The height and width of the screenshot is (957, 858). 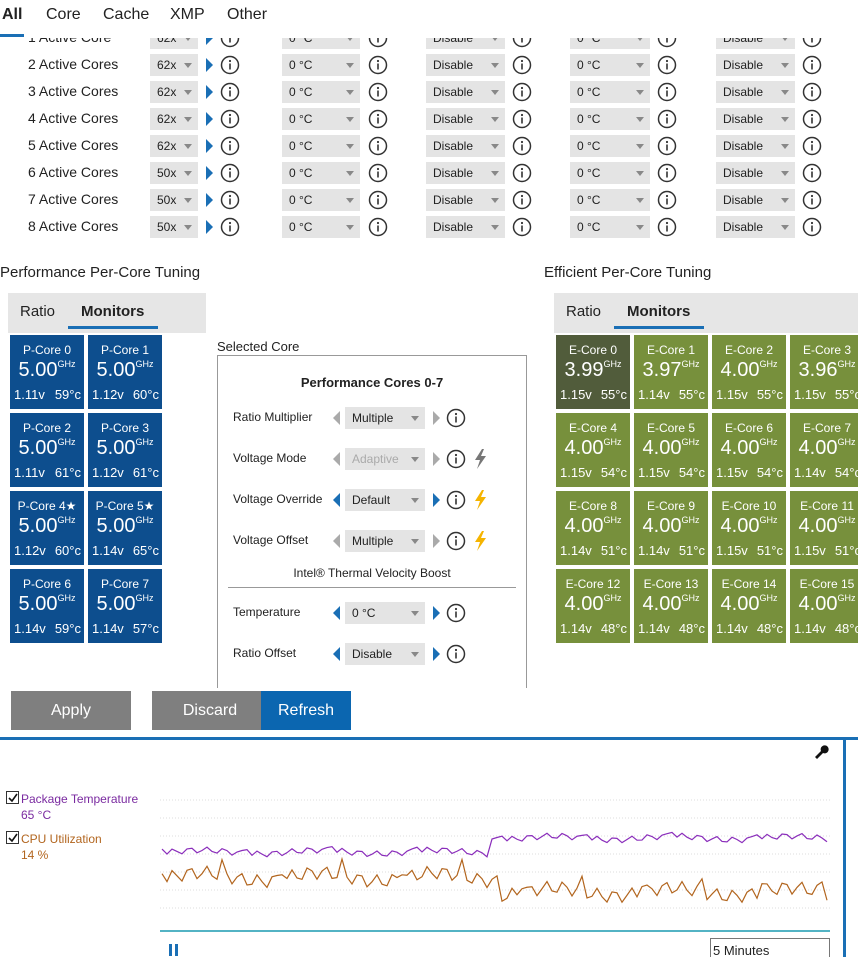 I want to click on core-tile: E-Core 11 4.00GHz 1.15v 51°c, so click(x=824, y=528).